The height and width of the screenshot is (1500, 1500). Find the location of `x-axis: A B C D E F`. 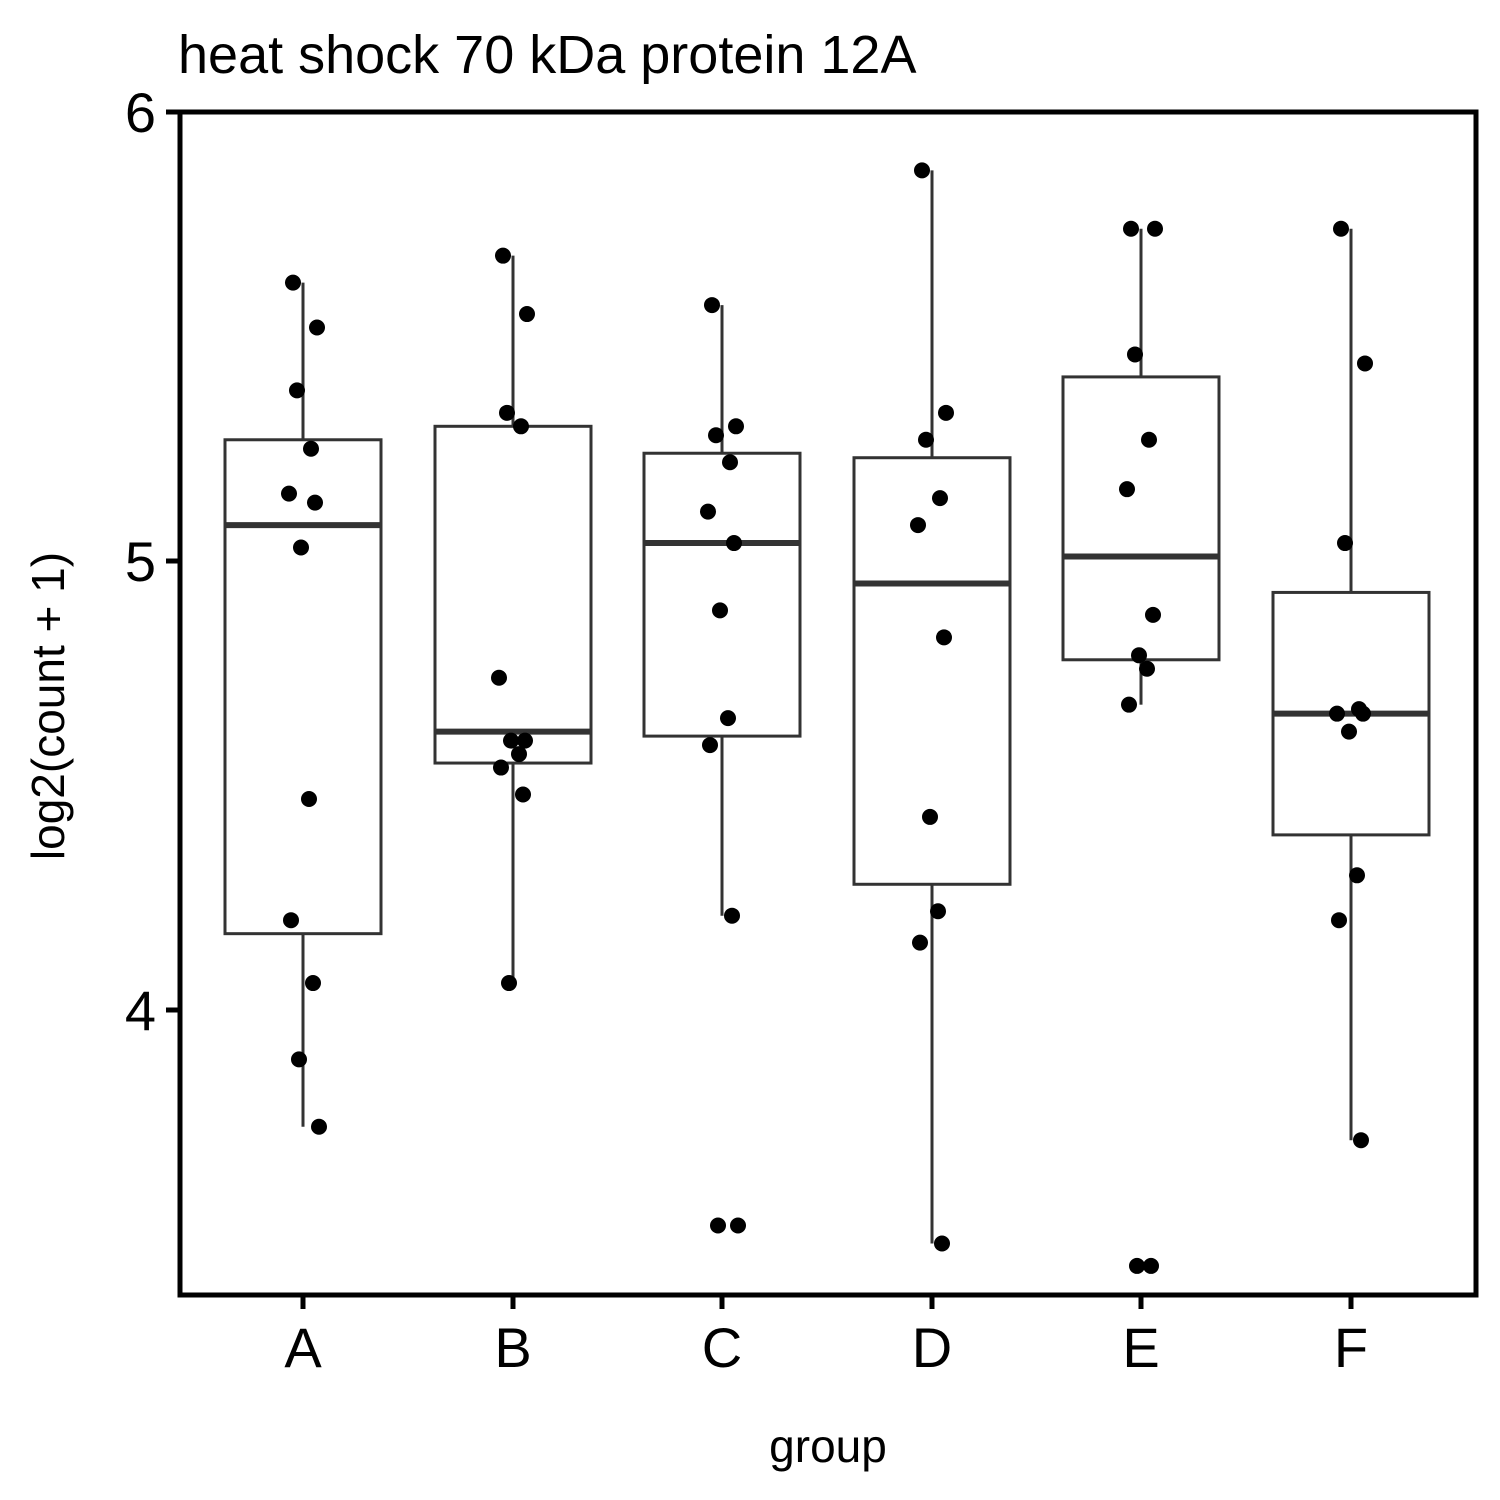

x-axis: A B C D E F is located at coordinates (826, 1337).